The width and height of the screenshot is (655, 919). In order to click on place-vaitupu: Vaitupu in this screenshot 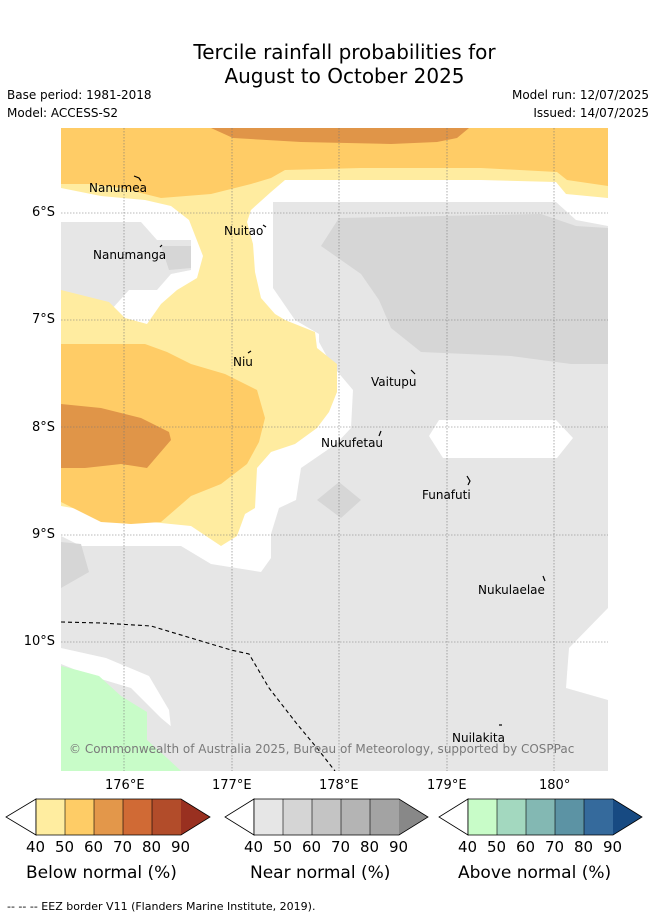, I will do `click(394, 382)`.